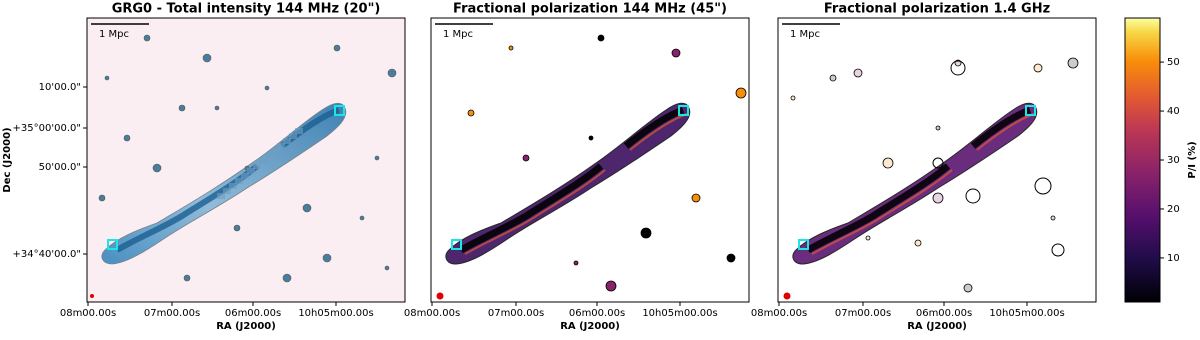 The width and height of the screenshot is (1200, 340). Describe the element at coordinates (937, 9) in the screenshot. I see `panel-title: Fractional polarization 1.4 GHz` at that location.